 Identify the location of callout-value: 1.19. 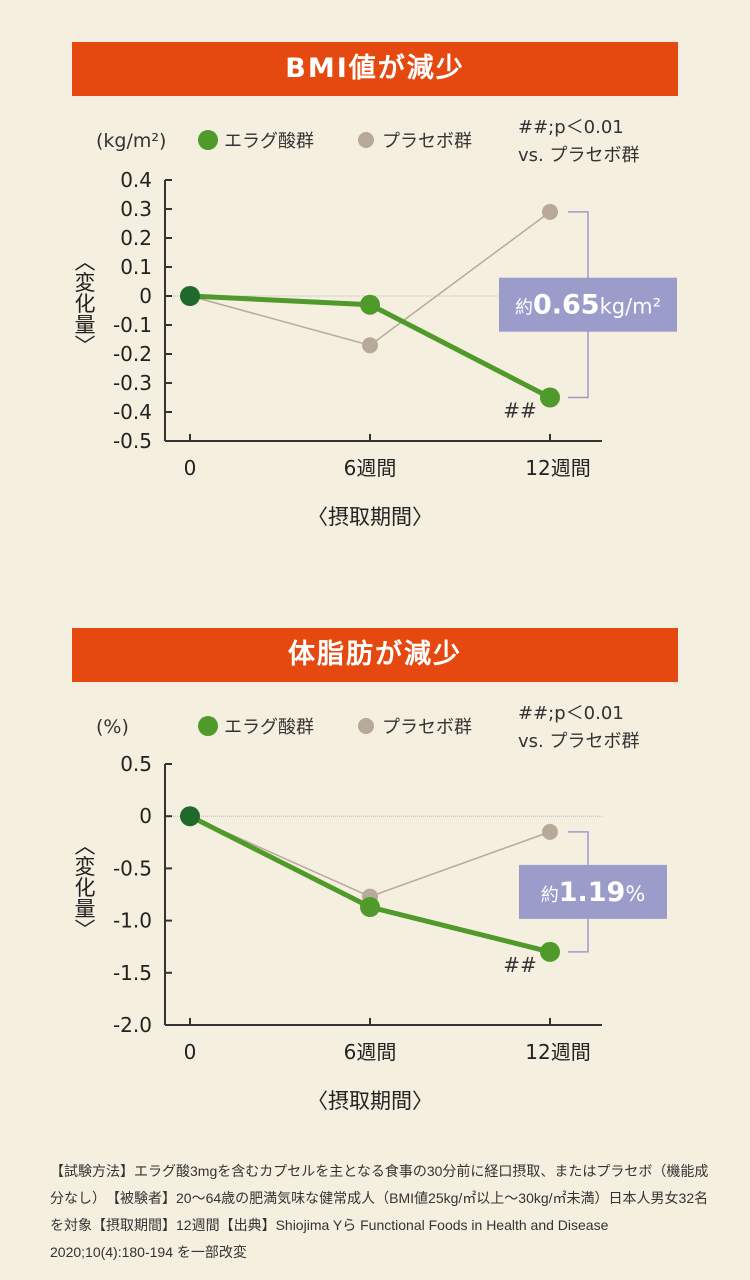
(592, 892).